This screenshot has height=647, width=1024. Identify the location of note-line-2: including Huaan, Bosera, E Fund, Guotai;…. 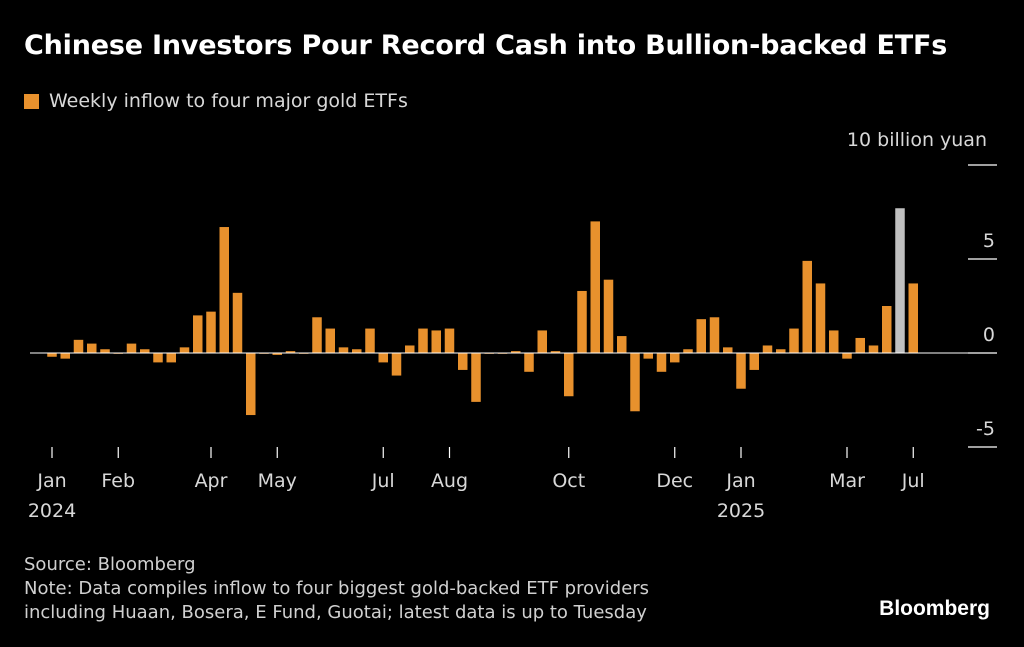
(335, 612).